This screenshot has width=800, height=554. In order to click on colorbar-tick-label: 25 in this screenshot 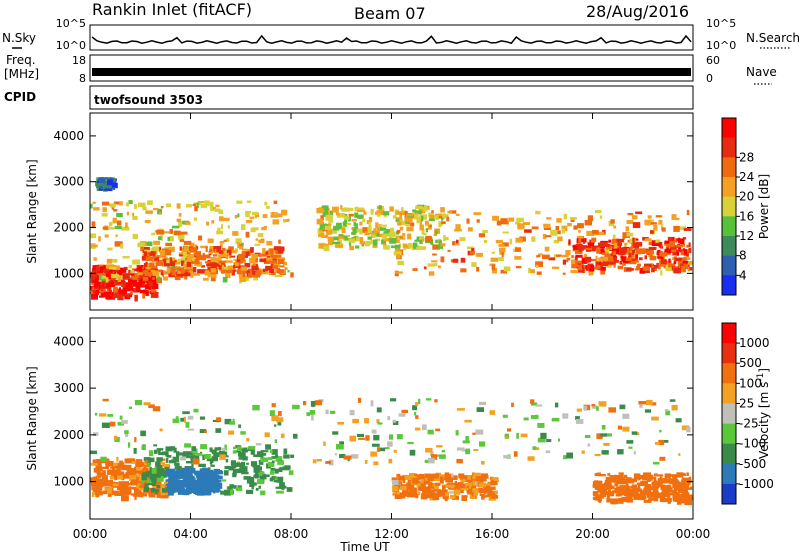, I will do `click(746, 403)`.